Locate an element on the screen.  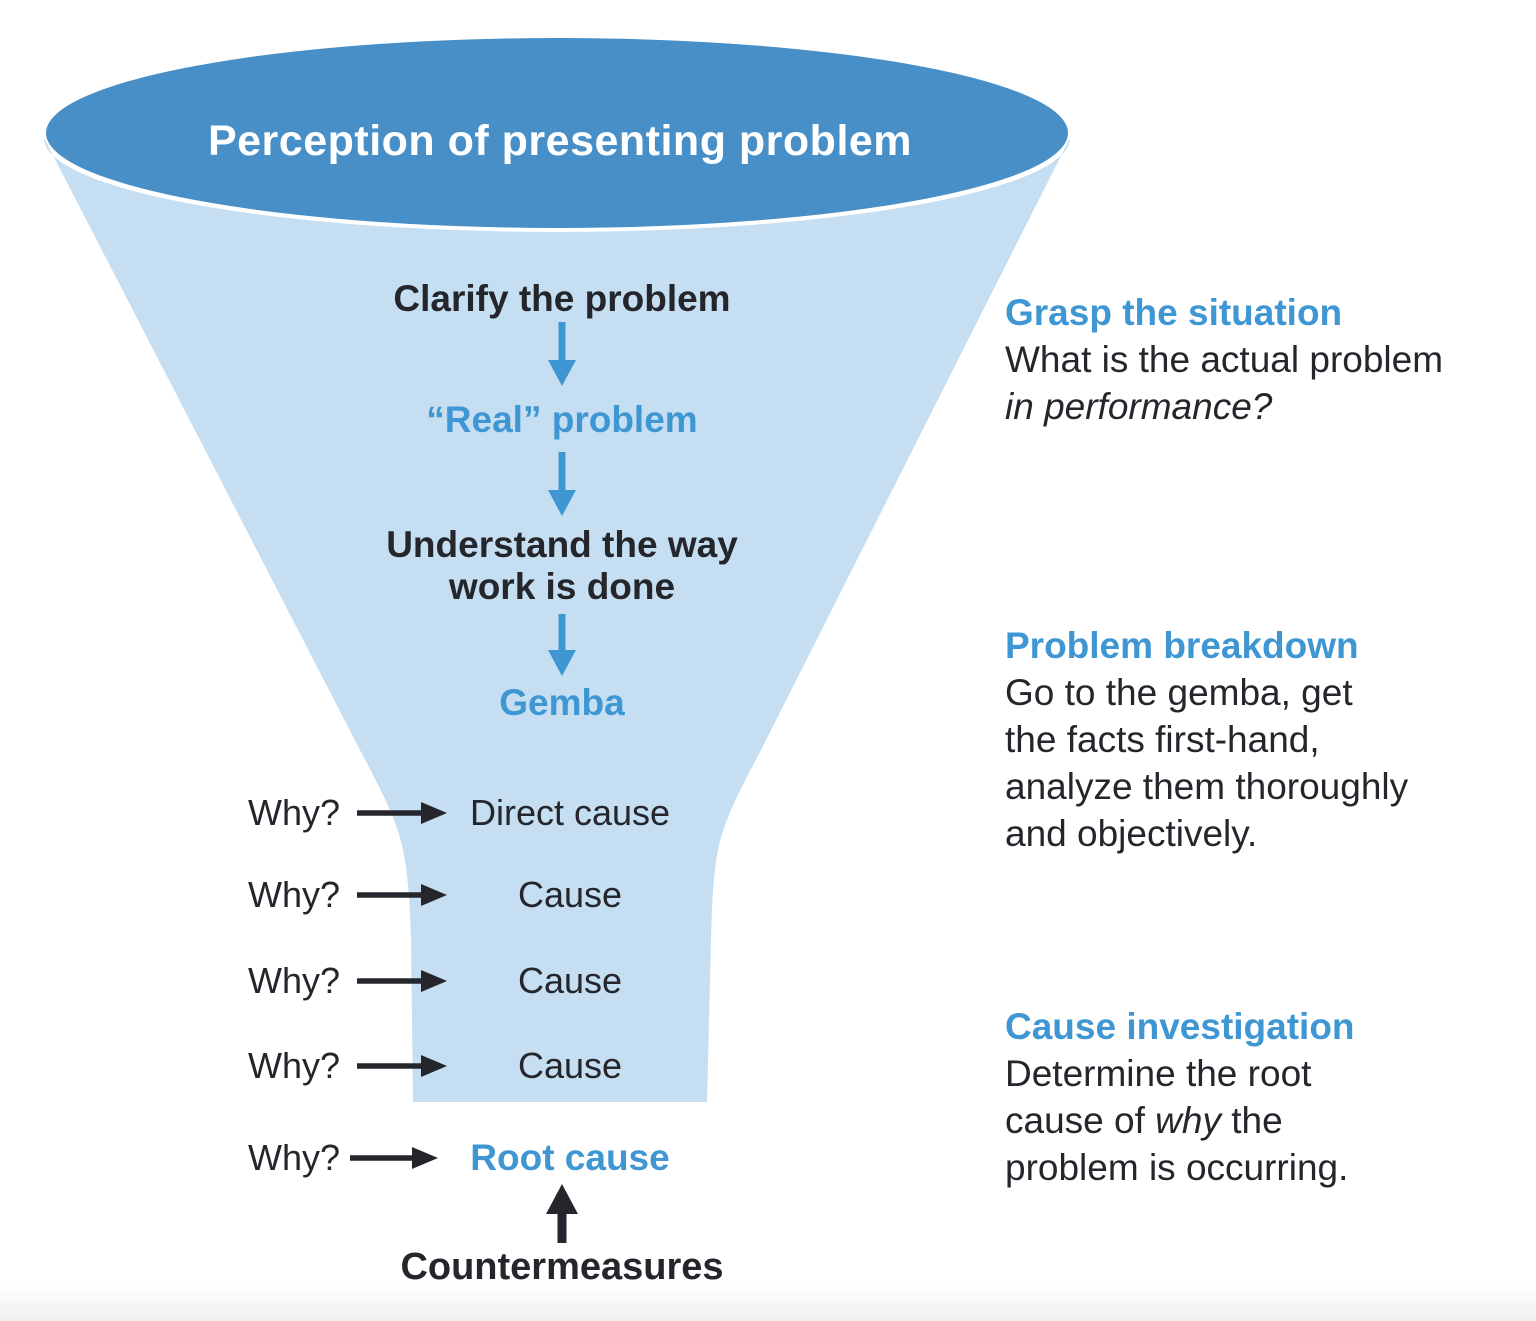
cause-label: Direct cause is located at coordinates (570, 812).